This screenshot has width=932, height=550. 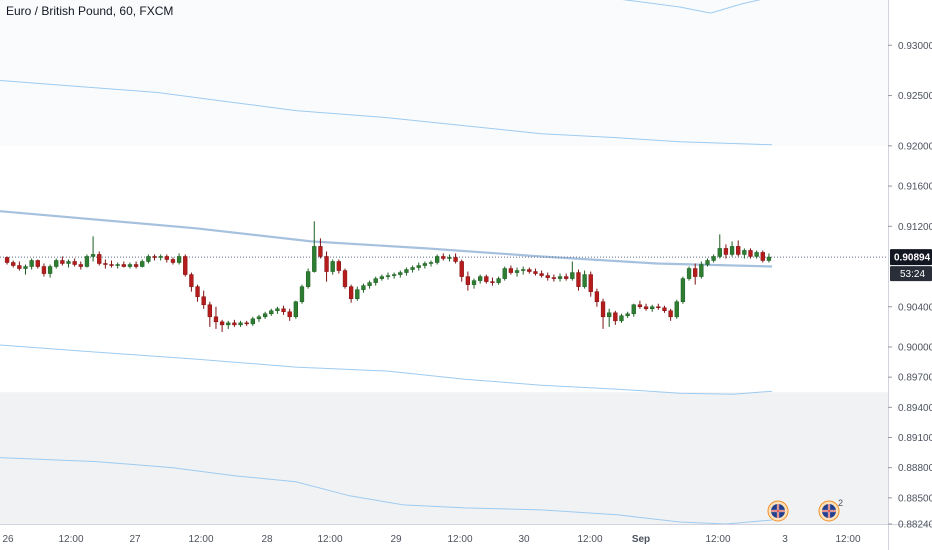 What do you see at coordinates (915, 468) in the screenshot?
I see `price-axis-label: 0.88800` at bounding box center [915, 468].